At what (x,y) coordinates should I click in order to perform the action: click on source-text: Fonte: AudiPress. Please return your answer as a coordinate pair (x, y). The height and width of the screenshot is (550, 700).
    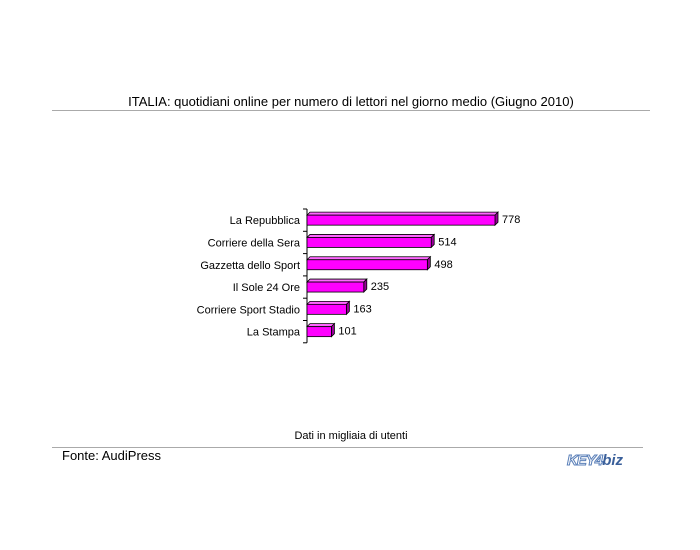
    Looking at the image, I should click on (111, 455).